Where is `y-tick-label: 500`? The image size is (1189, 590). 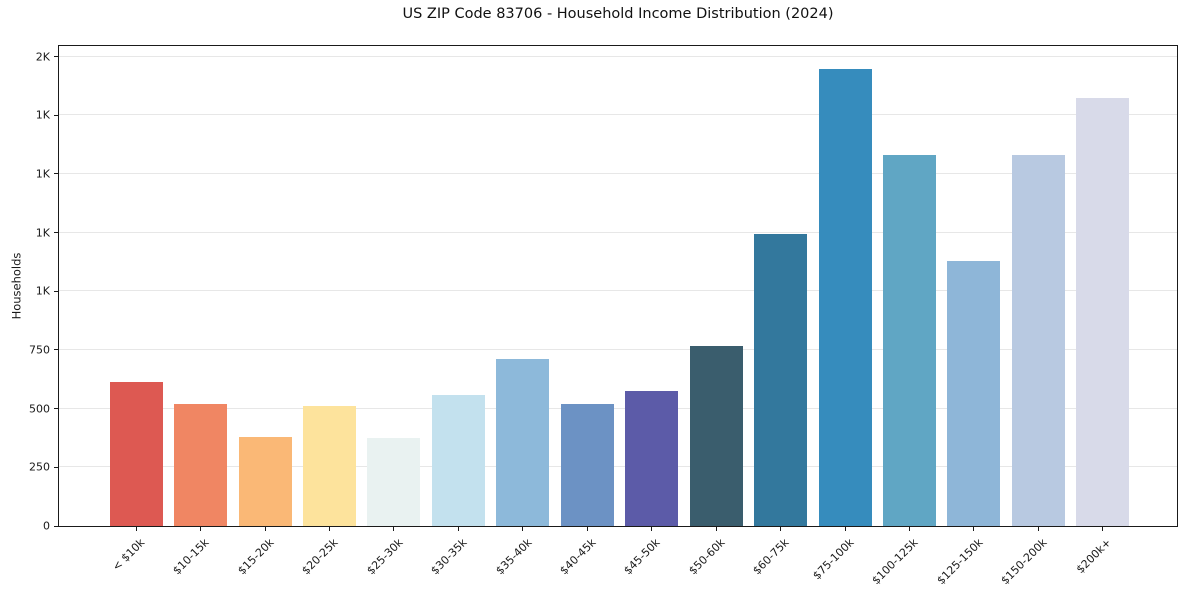 y-tick-label: 500 is located at coordinates (39, 409).